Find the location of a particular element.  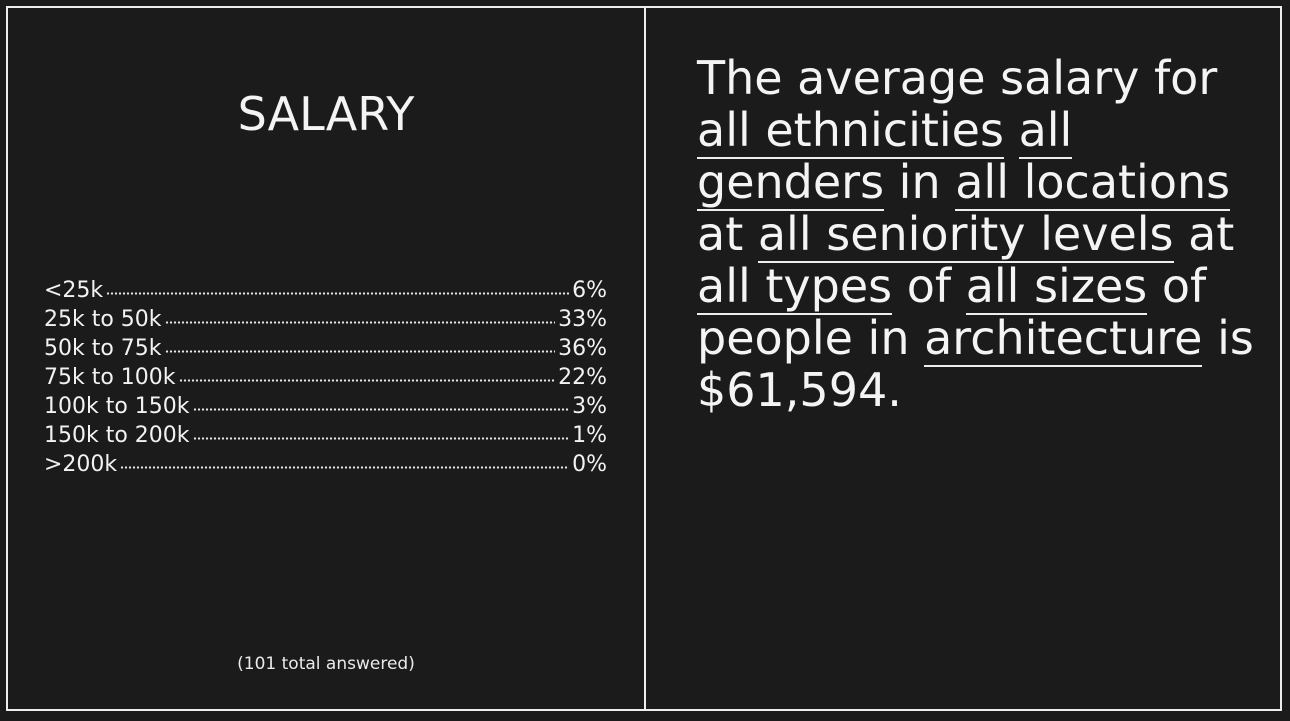

salary-range-label: 25k to 50k is located at coordinates (103, 319).